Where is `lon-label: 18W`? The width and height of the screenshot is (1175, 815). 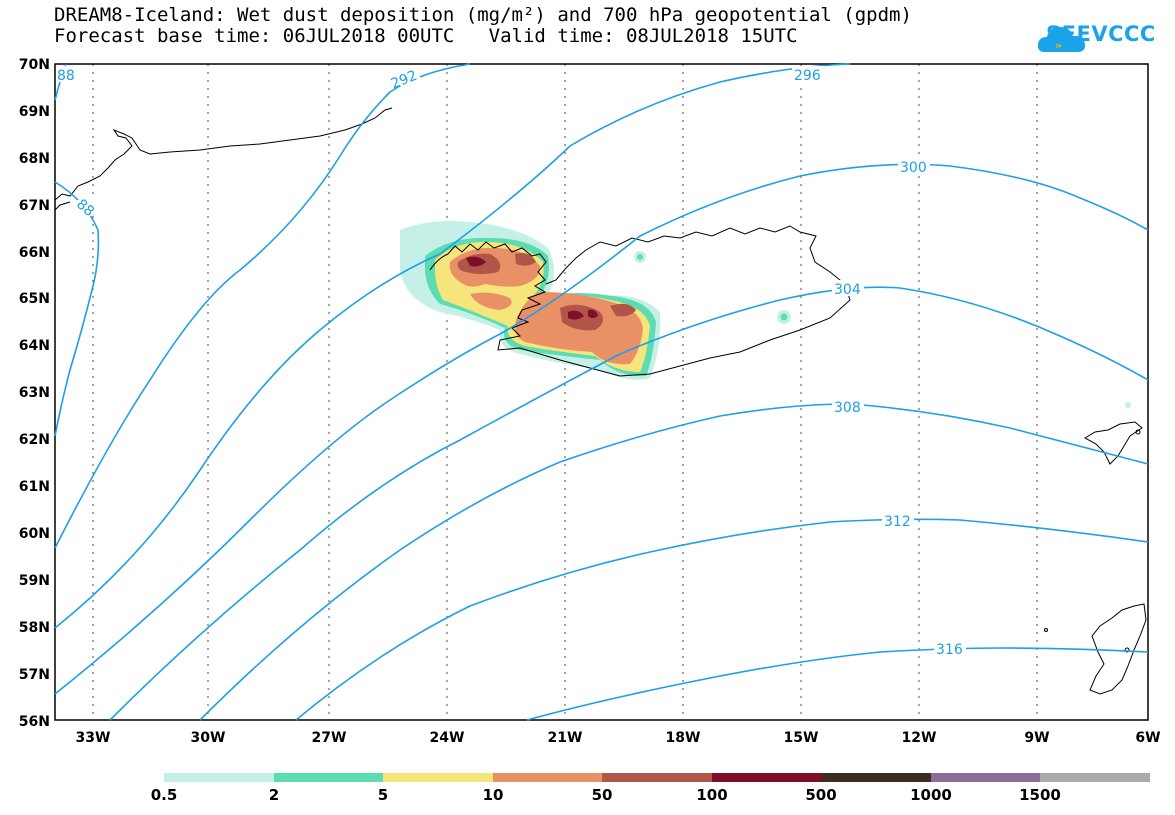 lon-label: 18W is located at coordinates (683, 738).